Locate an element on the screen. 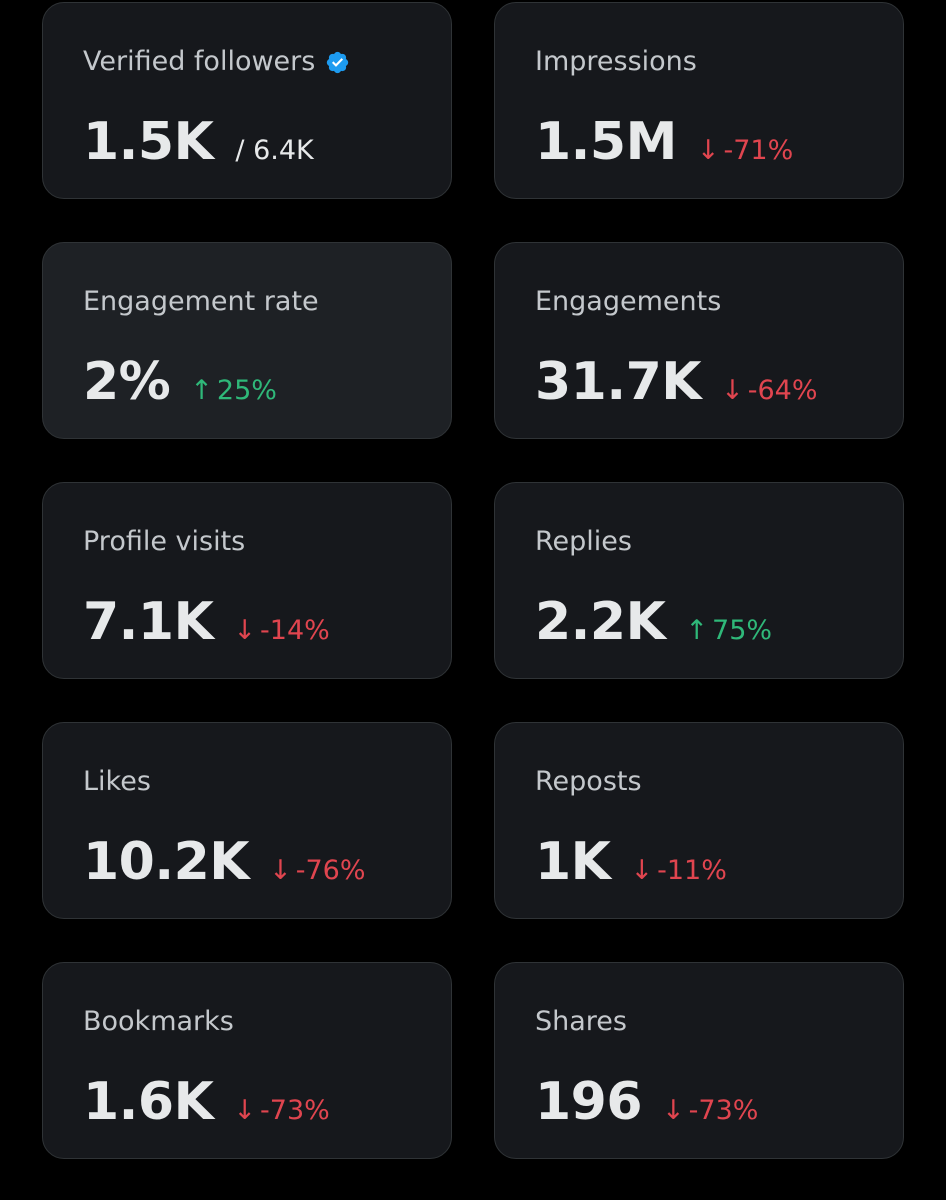  change-value: -14% is located at coordinates (295, 630).